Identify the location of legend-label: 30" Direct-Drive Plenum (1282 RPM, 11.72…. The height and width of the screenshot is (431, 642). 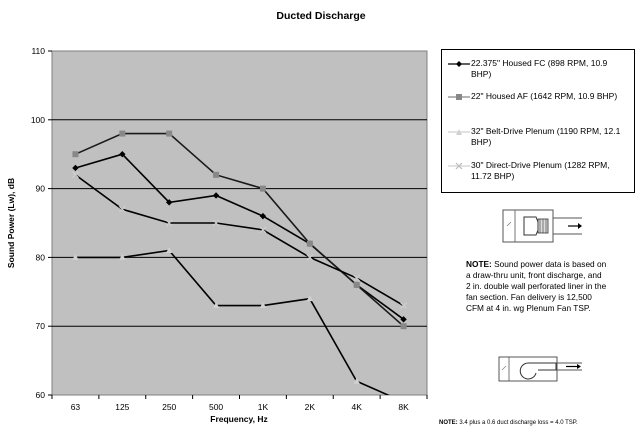
(540, 170).